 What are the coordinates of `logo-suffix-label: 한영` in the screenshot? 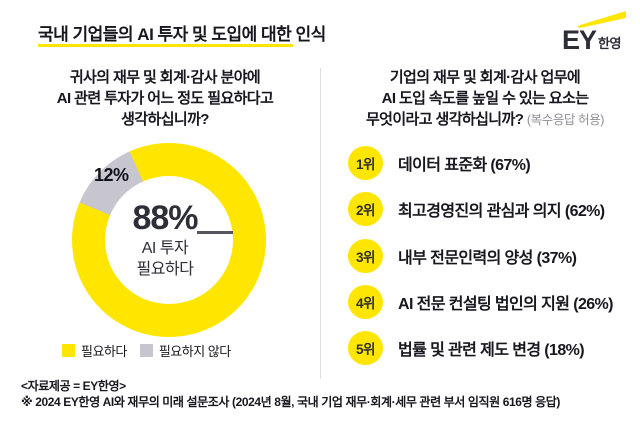 It's located at (609, 43).